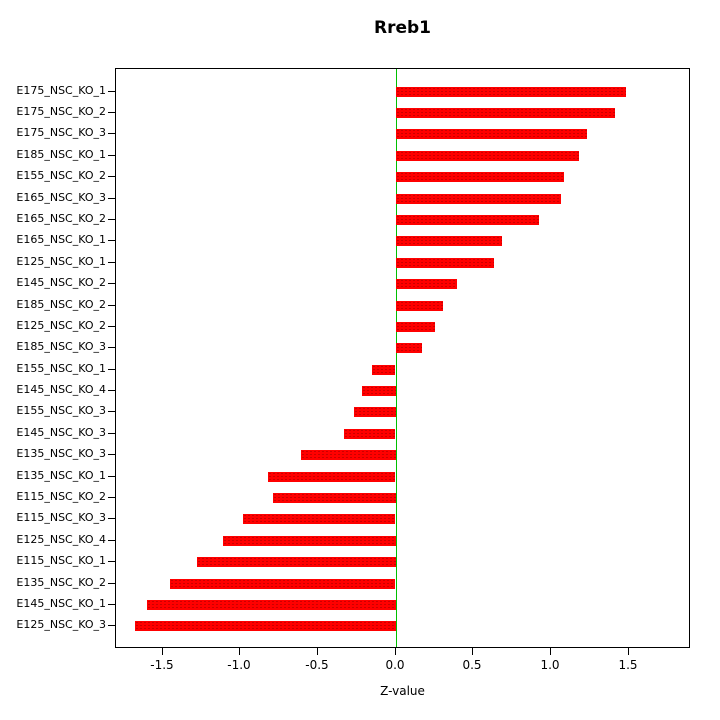 This screenshot has width=720, height=720. What do you see at coordinates (61, 90) in the screenshot?
I see `y-axis-label: E175_NSC_KO_1` at bounding box center [61, 90].